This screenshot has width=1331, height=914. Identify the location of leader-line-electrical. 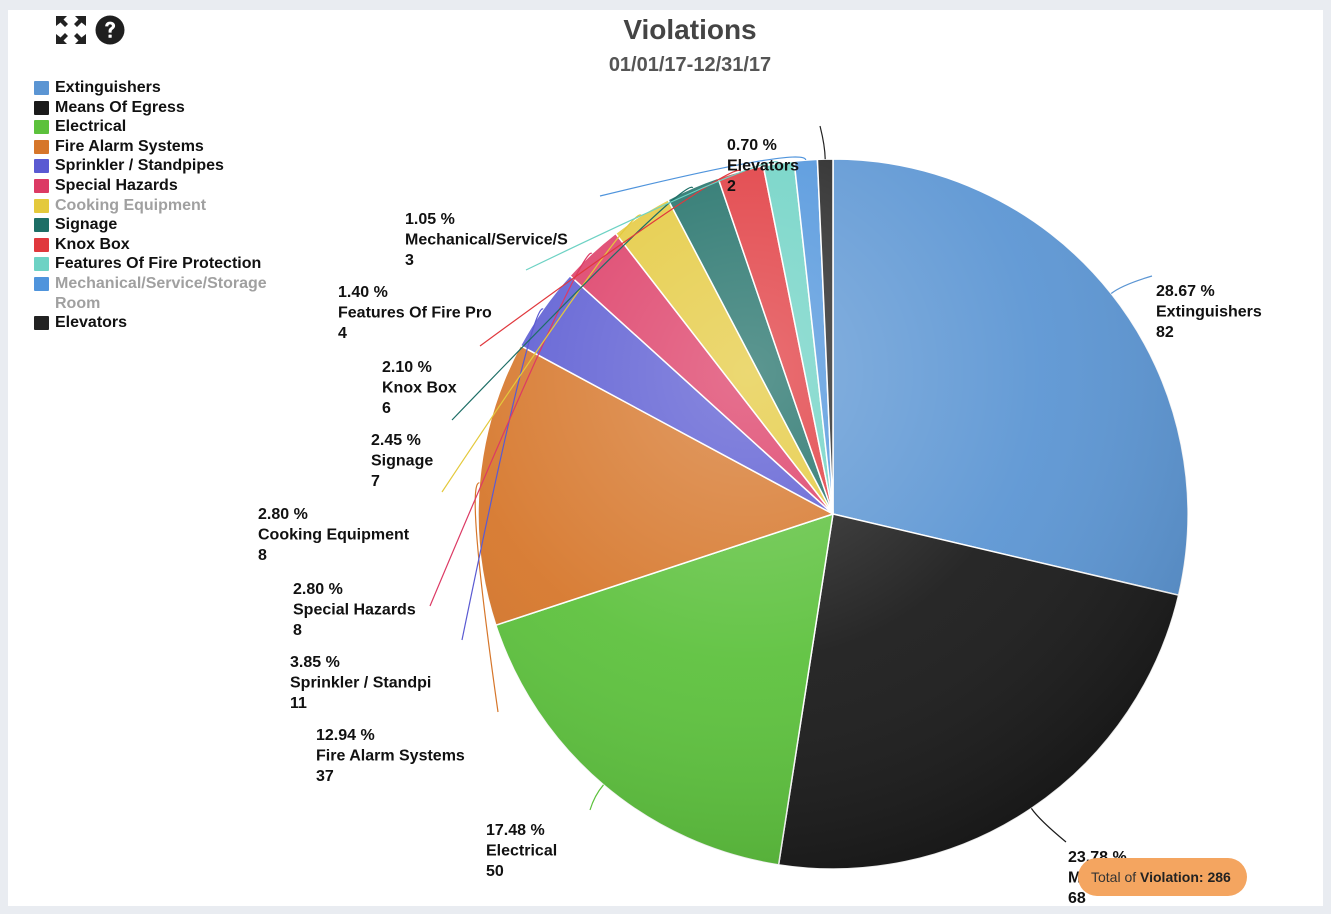
(596, 797).